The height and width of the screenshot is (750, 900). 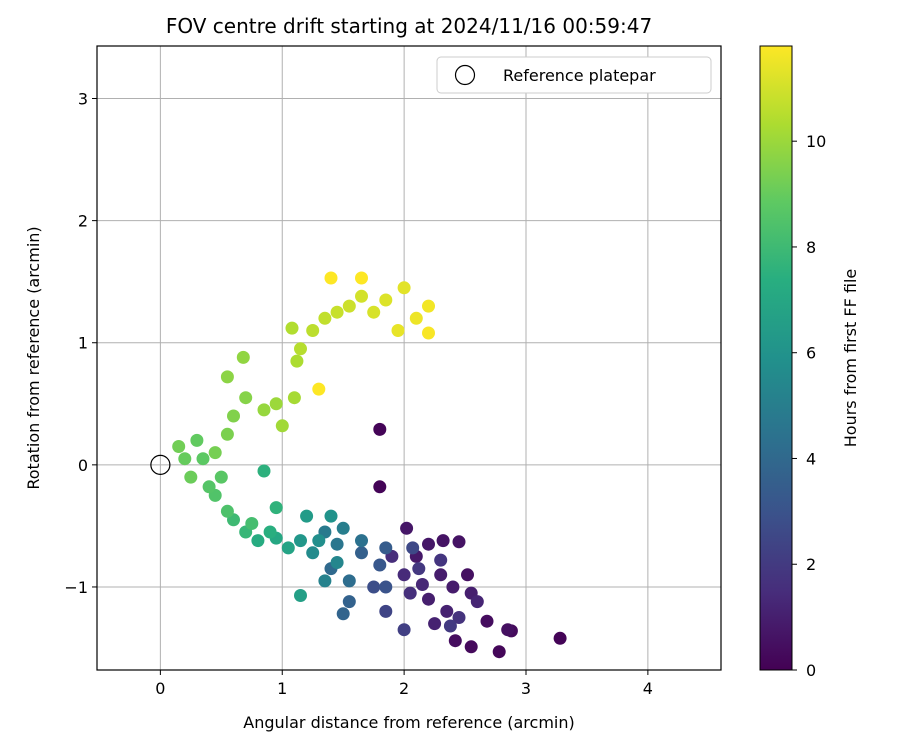 I want to click on x-ticks: 0 1 2 3 4, so click(x=404, y=684).